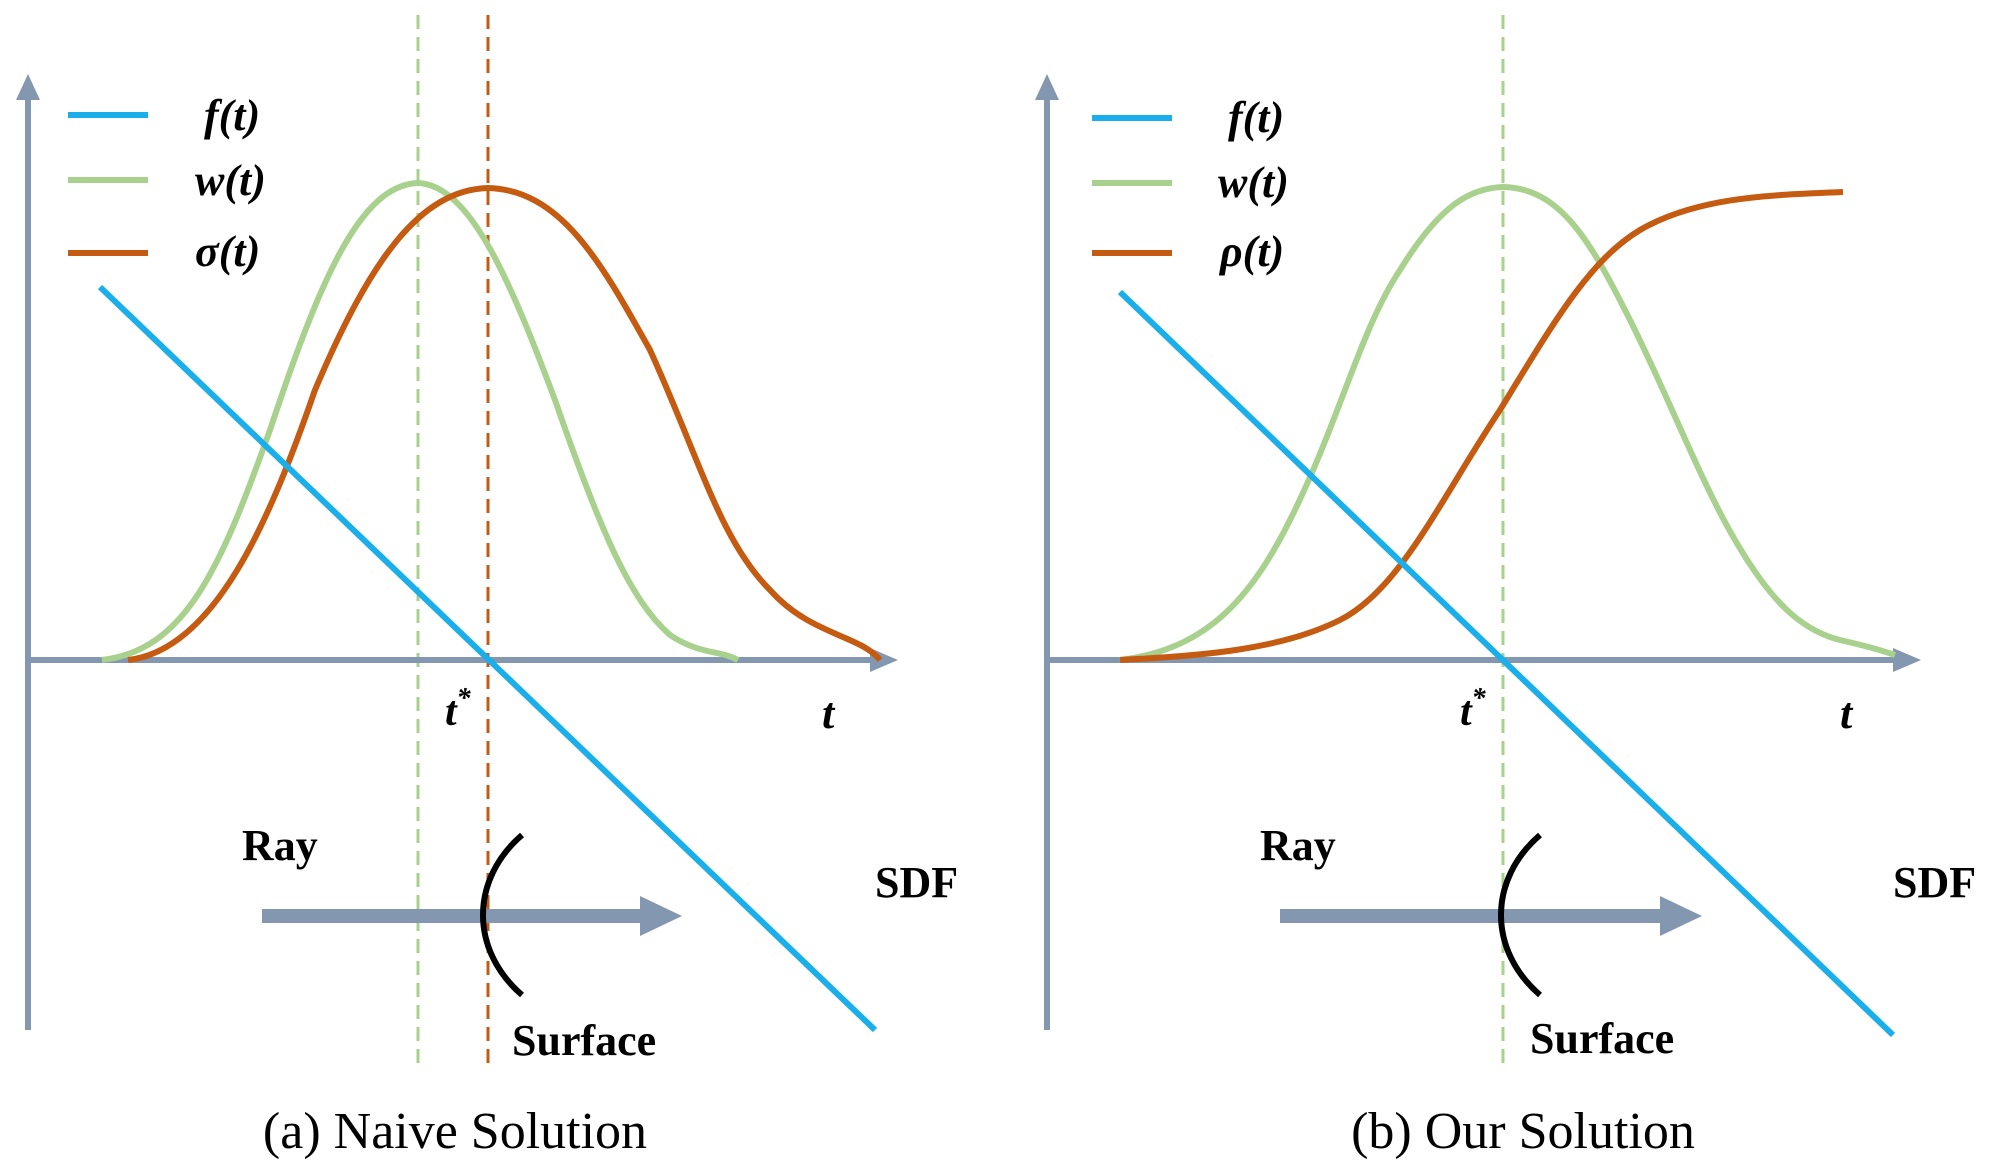 Image resolution: width=2000 pixels, height=1165 pixels. What do you see at coordinates (1481, 426) in the screenshot?
I see `rho-curve` at bounding box center [1481, 426].